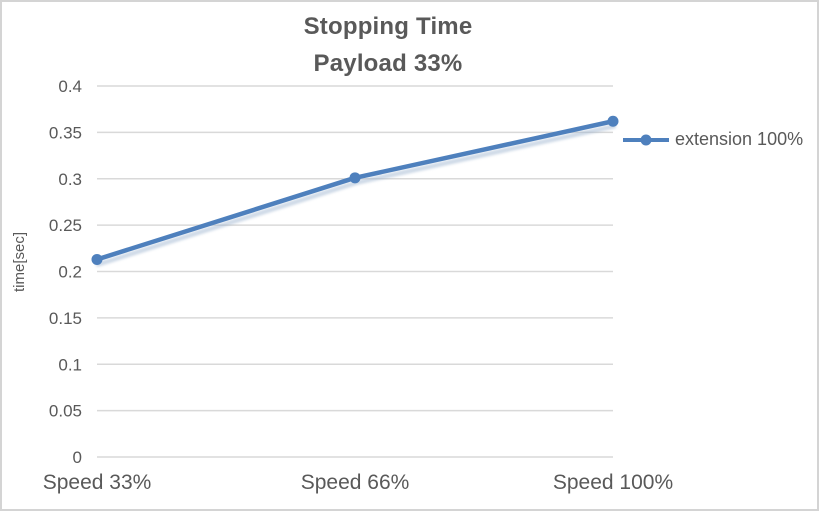 Image resolution: width=819 pixels, height=511 pixels. What do you see at coordinates (70, 179) in the screenshot?
I see `y-tick-label: 0.3` at bounding box center [70, 179].